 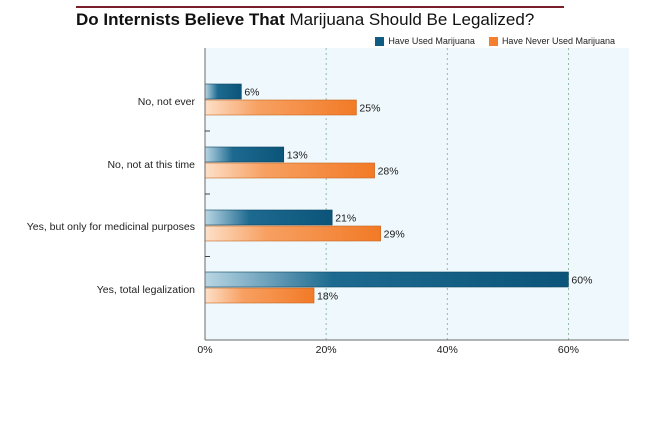 What do you see at coordinates (292, 233) in the screenshot?
I see `bar-series1-cat2` at bounding box center [292, 233].